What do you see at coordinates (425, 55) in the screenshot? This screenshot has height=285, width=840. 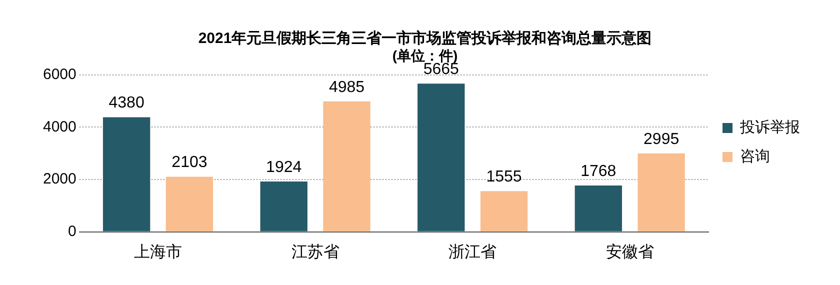 I see `chart-subtitle: (单位：件)` at bounding box center [425, 55].